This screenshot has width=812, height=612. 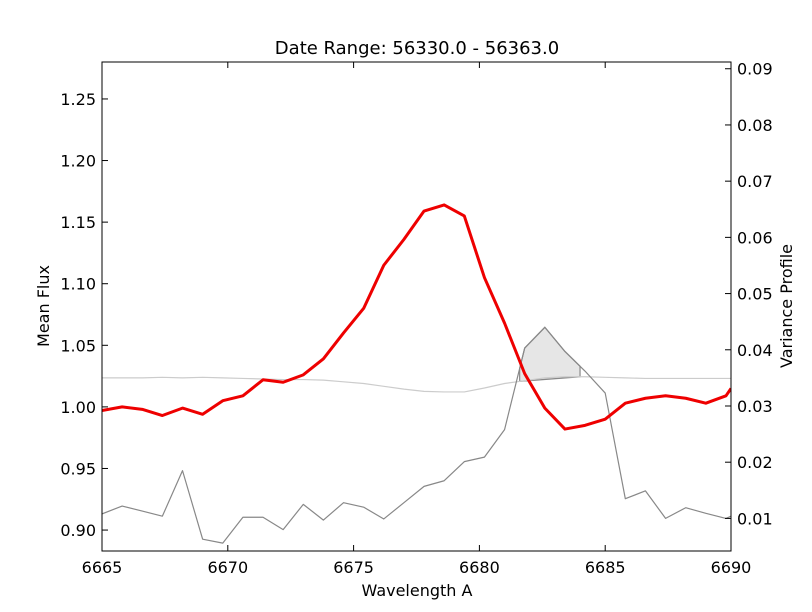 What do you see at coordinates (227, 567) in the screenshot?
I see `x-tick-label: 6670` at bounding box center [227, 567].